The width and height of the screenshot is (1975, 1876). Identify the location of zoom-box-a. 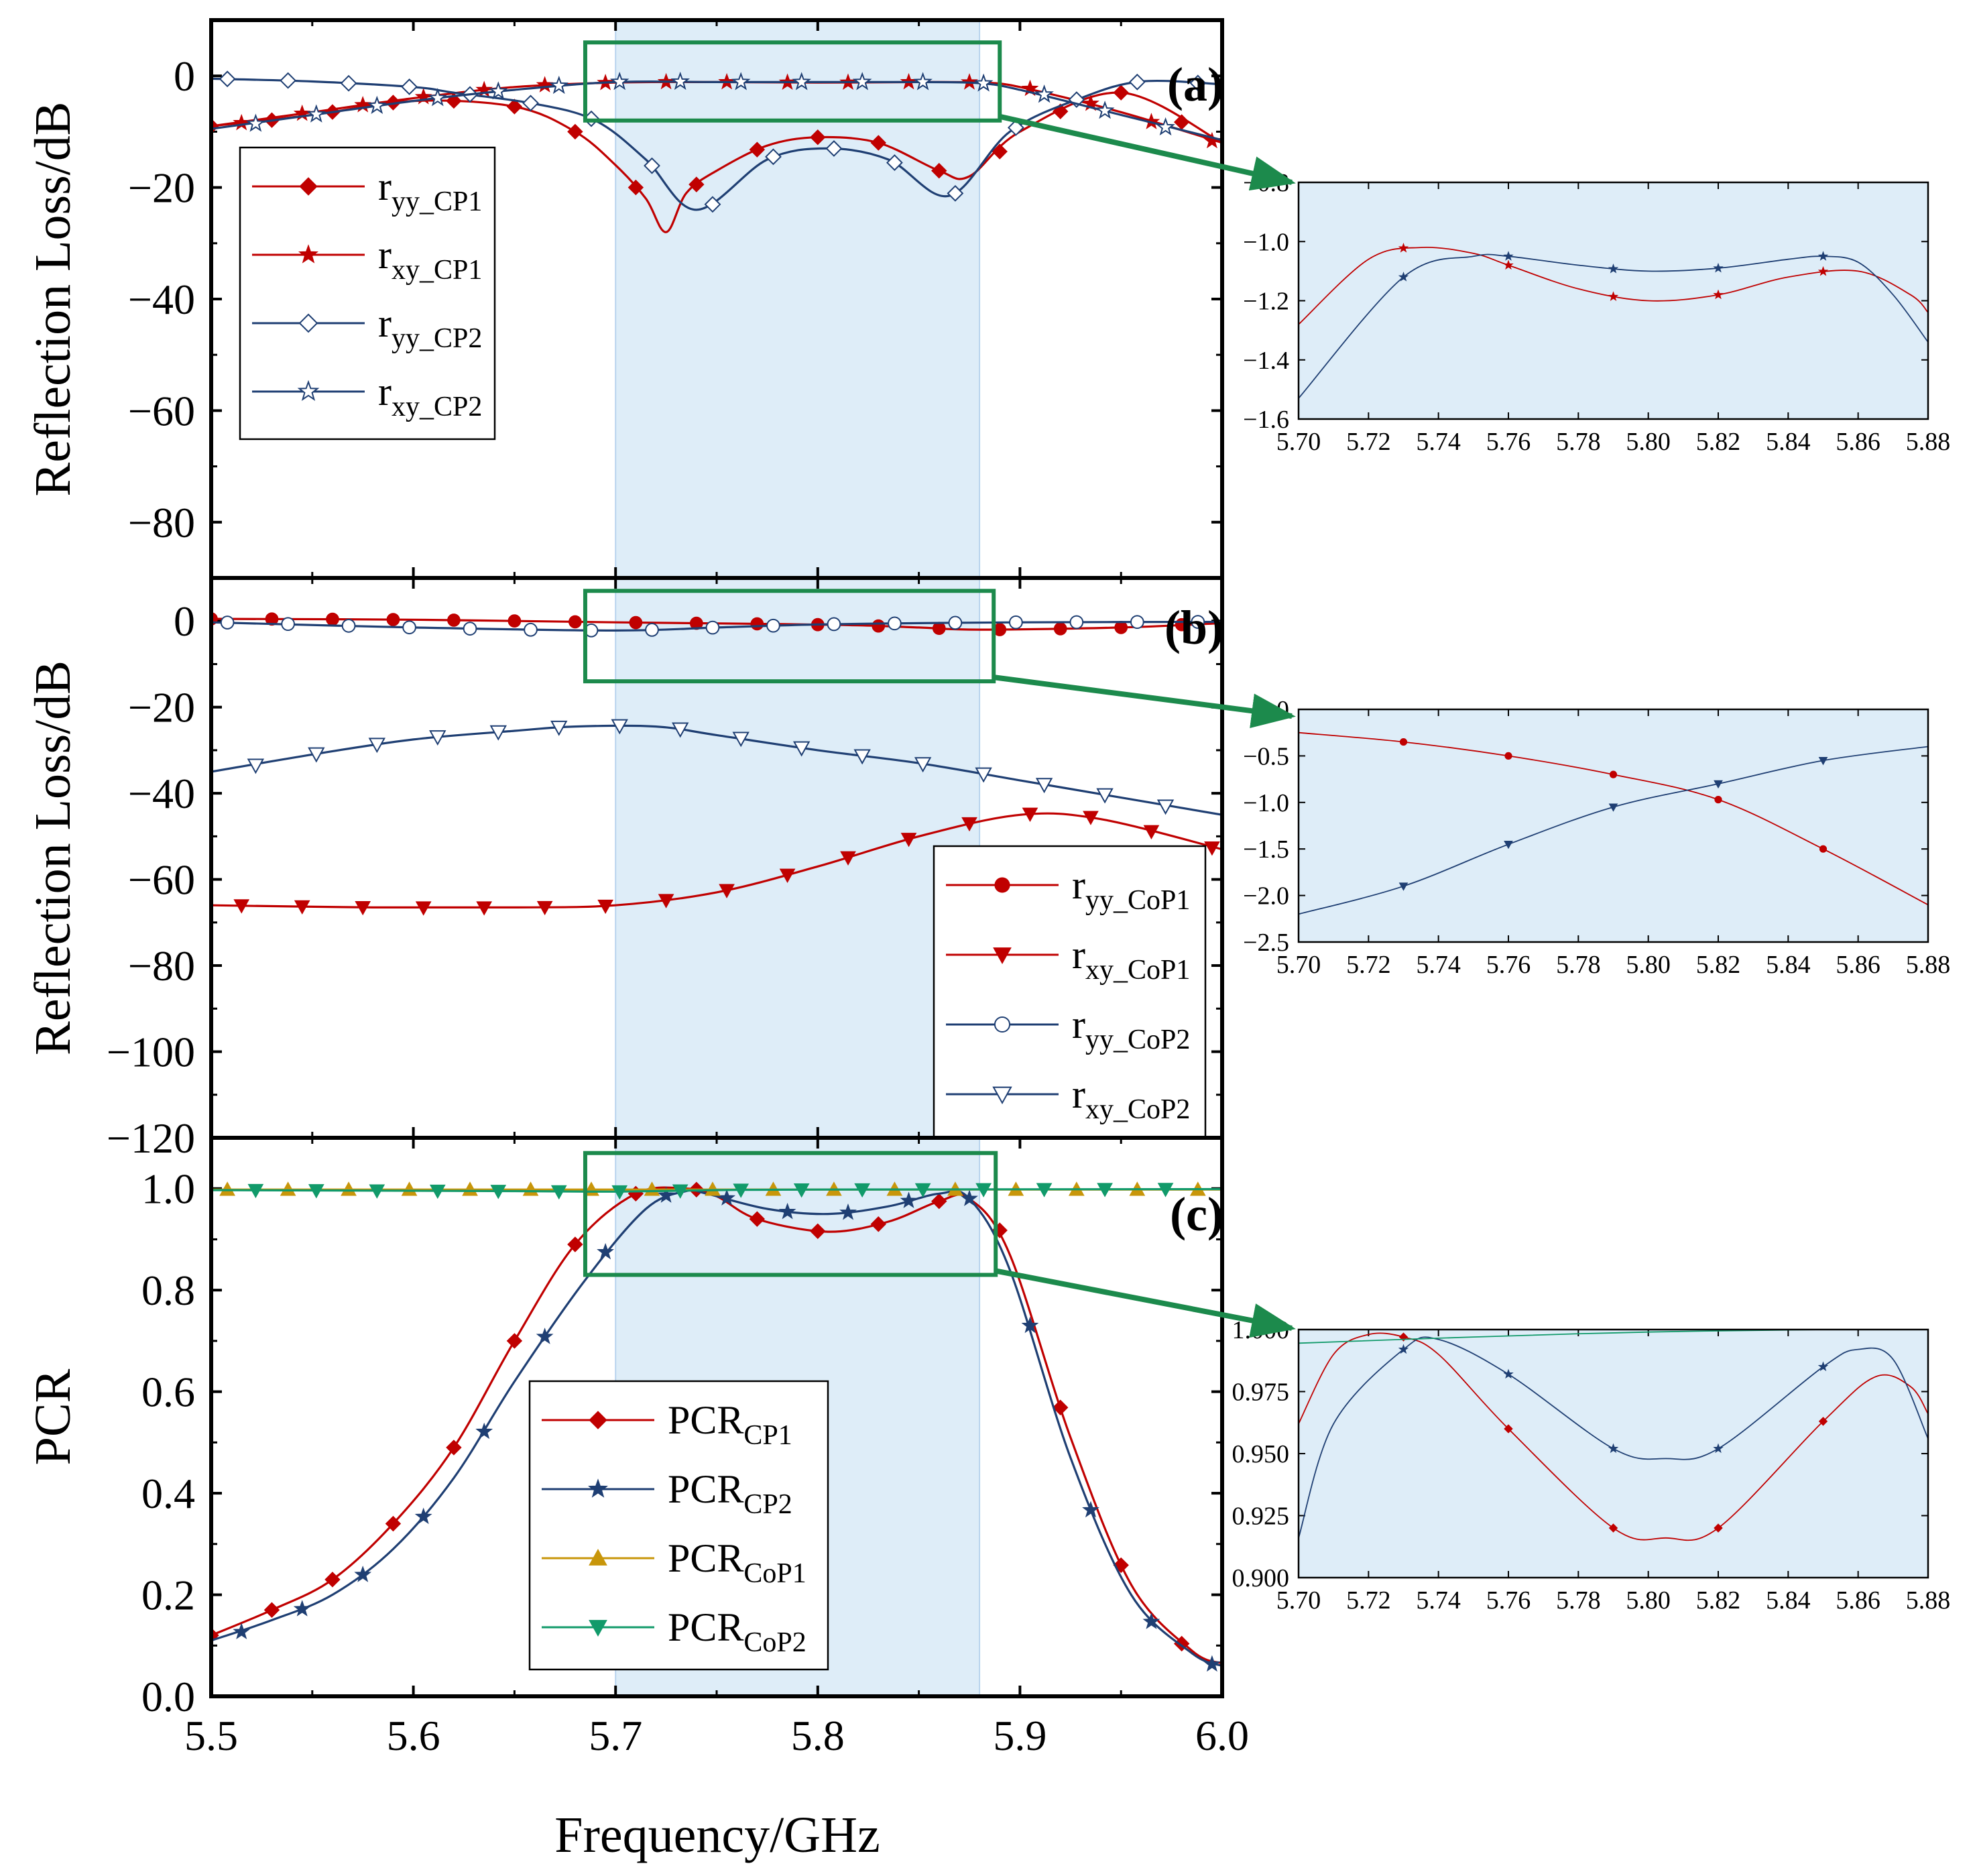
(792, 81).